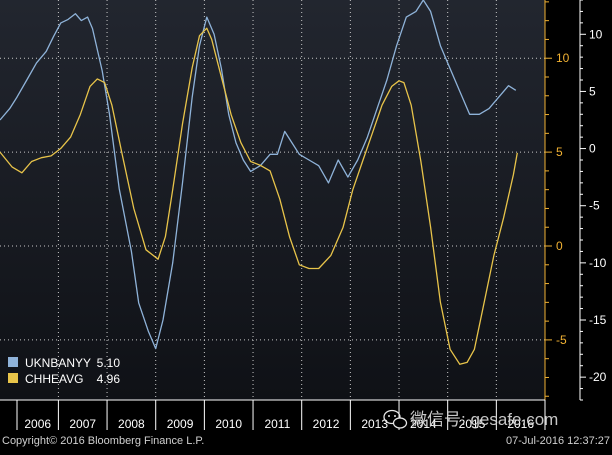 The image size is (612, 455). What do you see at coordinates (594, 206) in the screenshot?
I see `right-tick-label: -5` at bounding box center [594, 206].